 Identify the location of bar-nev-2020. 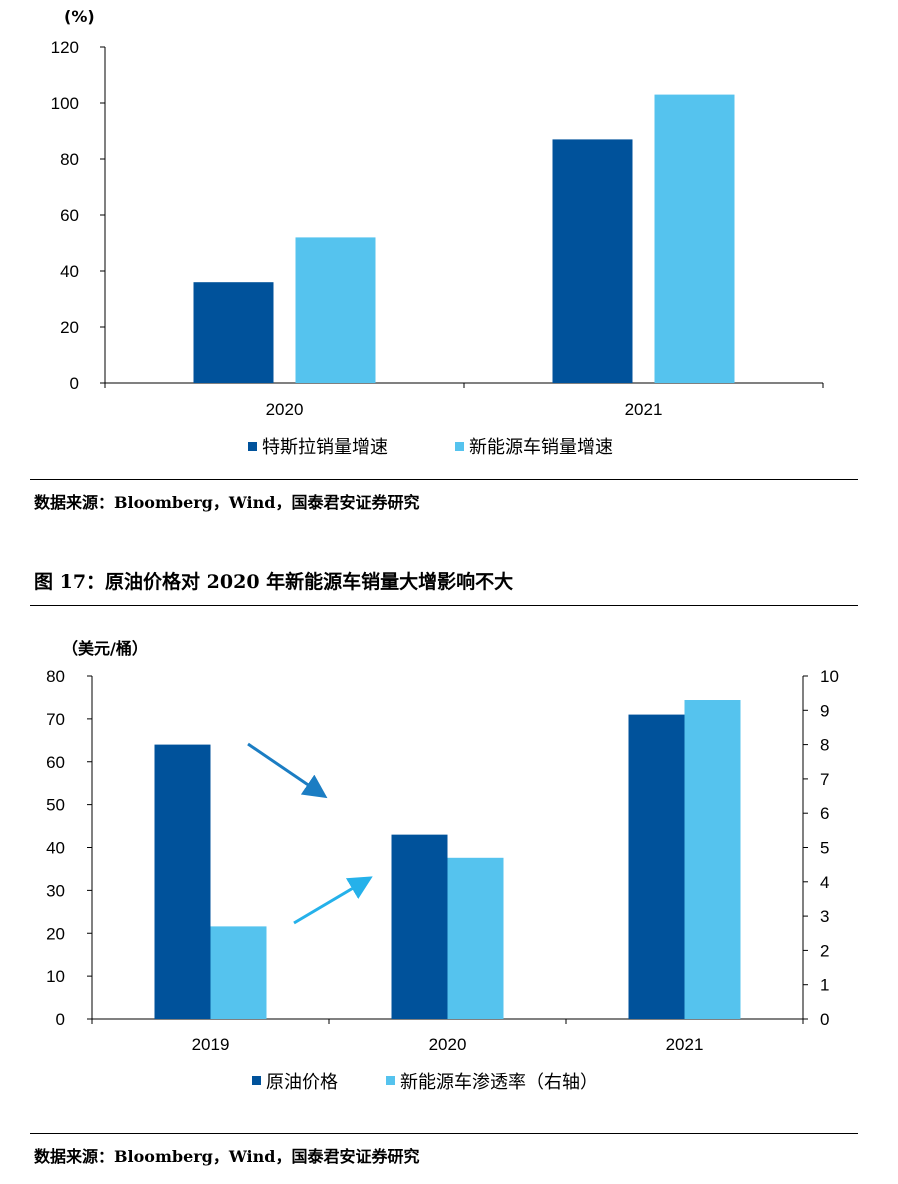
(335, 310).